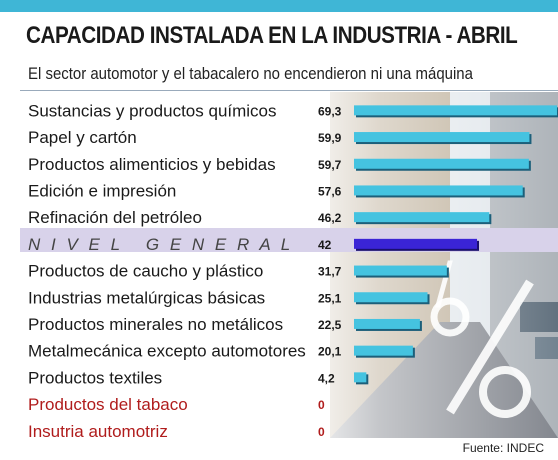 This screenshot has height=460, width=558. What do you see at coordinates (98, 431) in the screenshot?
I see `category-label: Insutria automotriz` at bounding box center [98, 431].